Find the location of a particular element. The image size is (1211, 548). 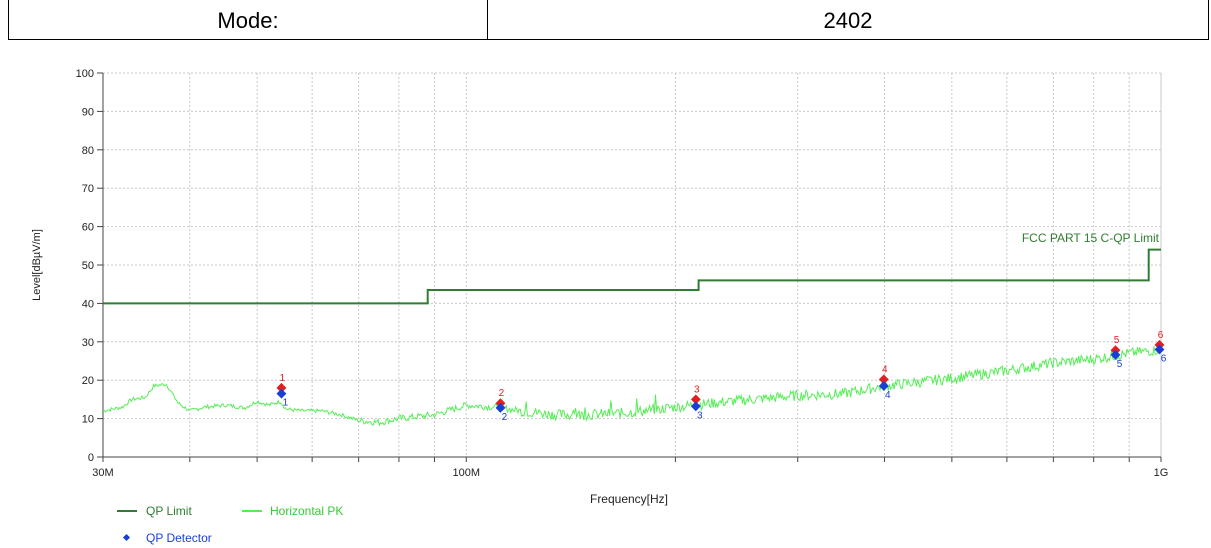

y-tick-label: 70 is located at coordinates (88, 189).